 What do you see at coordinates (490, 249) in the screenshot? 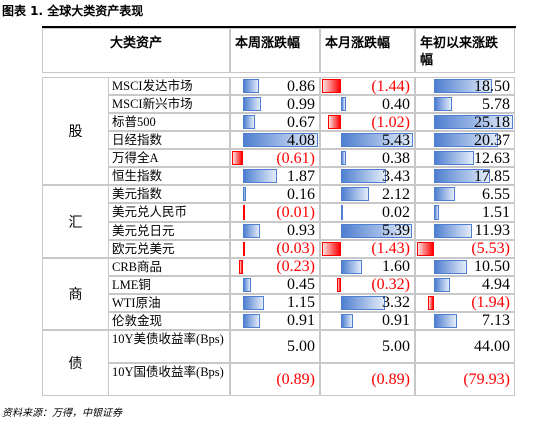
I see `value-label: (5.53)` at bounding box center [490, 249].